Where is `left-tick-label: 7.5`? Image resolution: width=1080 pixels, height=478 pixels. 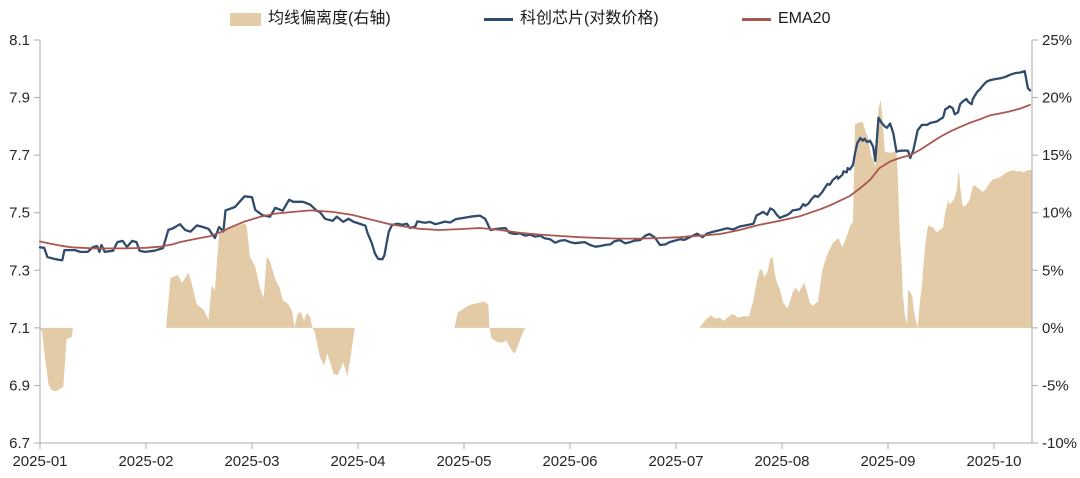
left-tick-label: 7.5 is located at coordinates (19, 213).